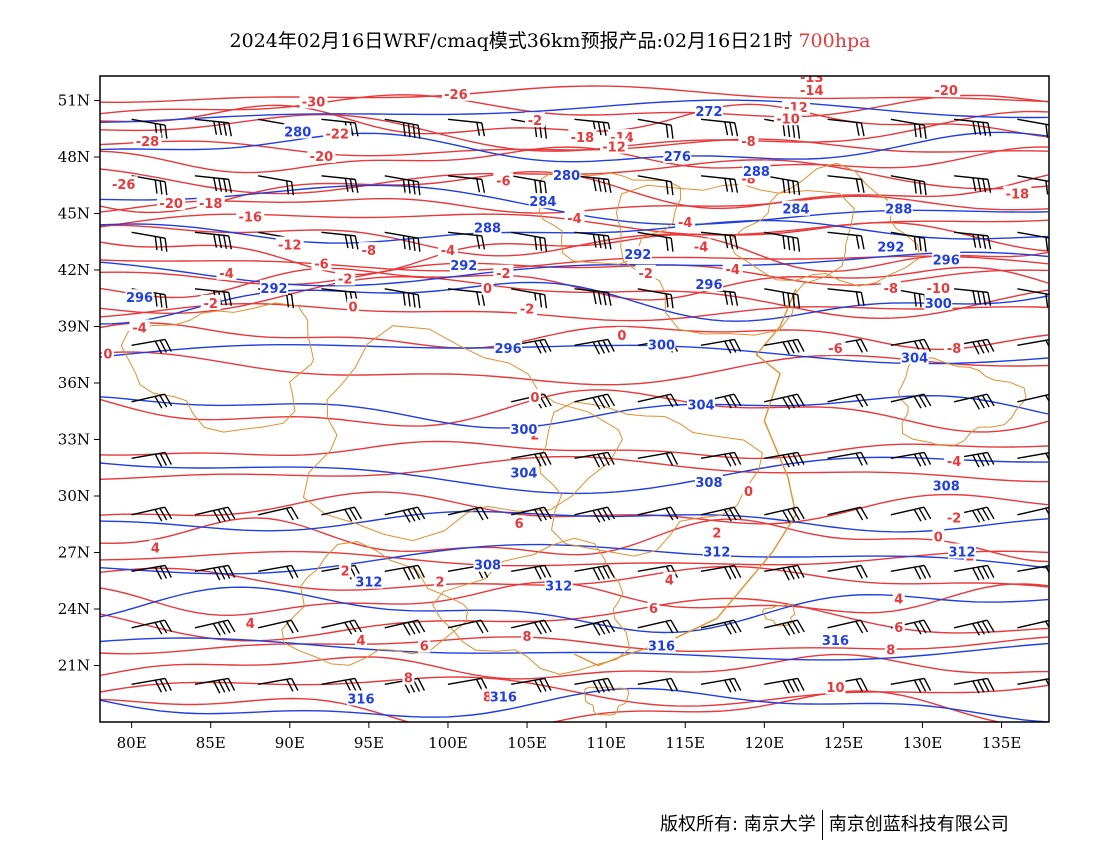 The height and width of the screenshot is (850, 1100). What do you see at coordinates (756, 172) in the screenshot?
I see `height-contour-label: 288` at bounding box center [756, 172].